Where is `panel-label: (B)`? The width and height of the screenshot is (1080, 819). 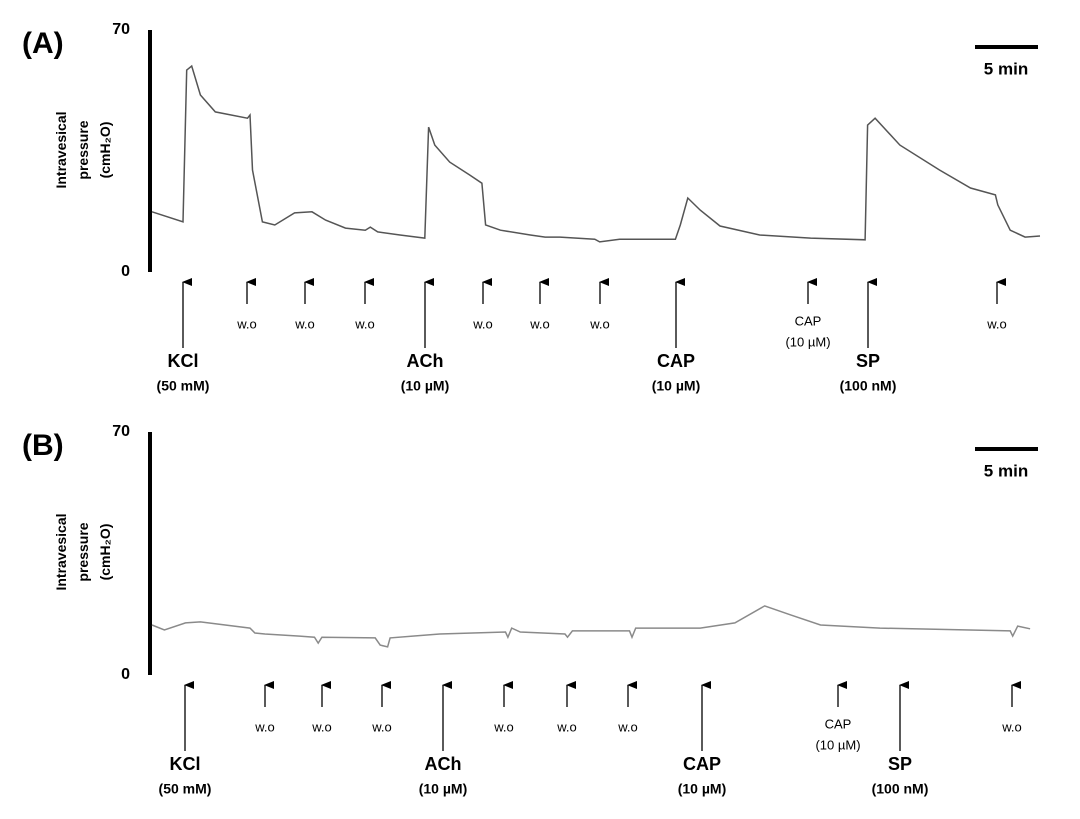 panel-label: (B) is located at coordinates (43, 445).